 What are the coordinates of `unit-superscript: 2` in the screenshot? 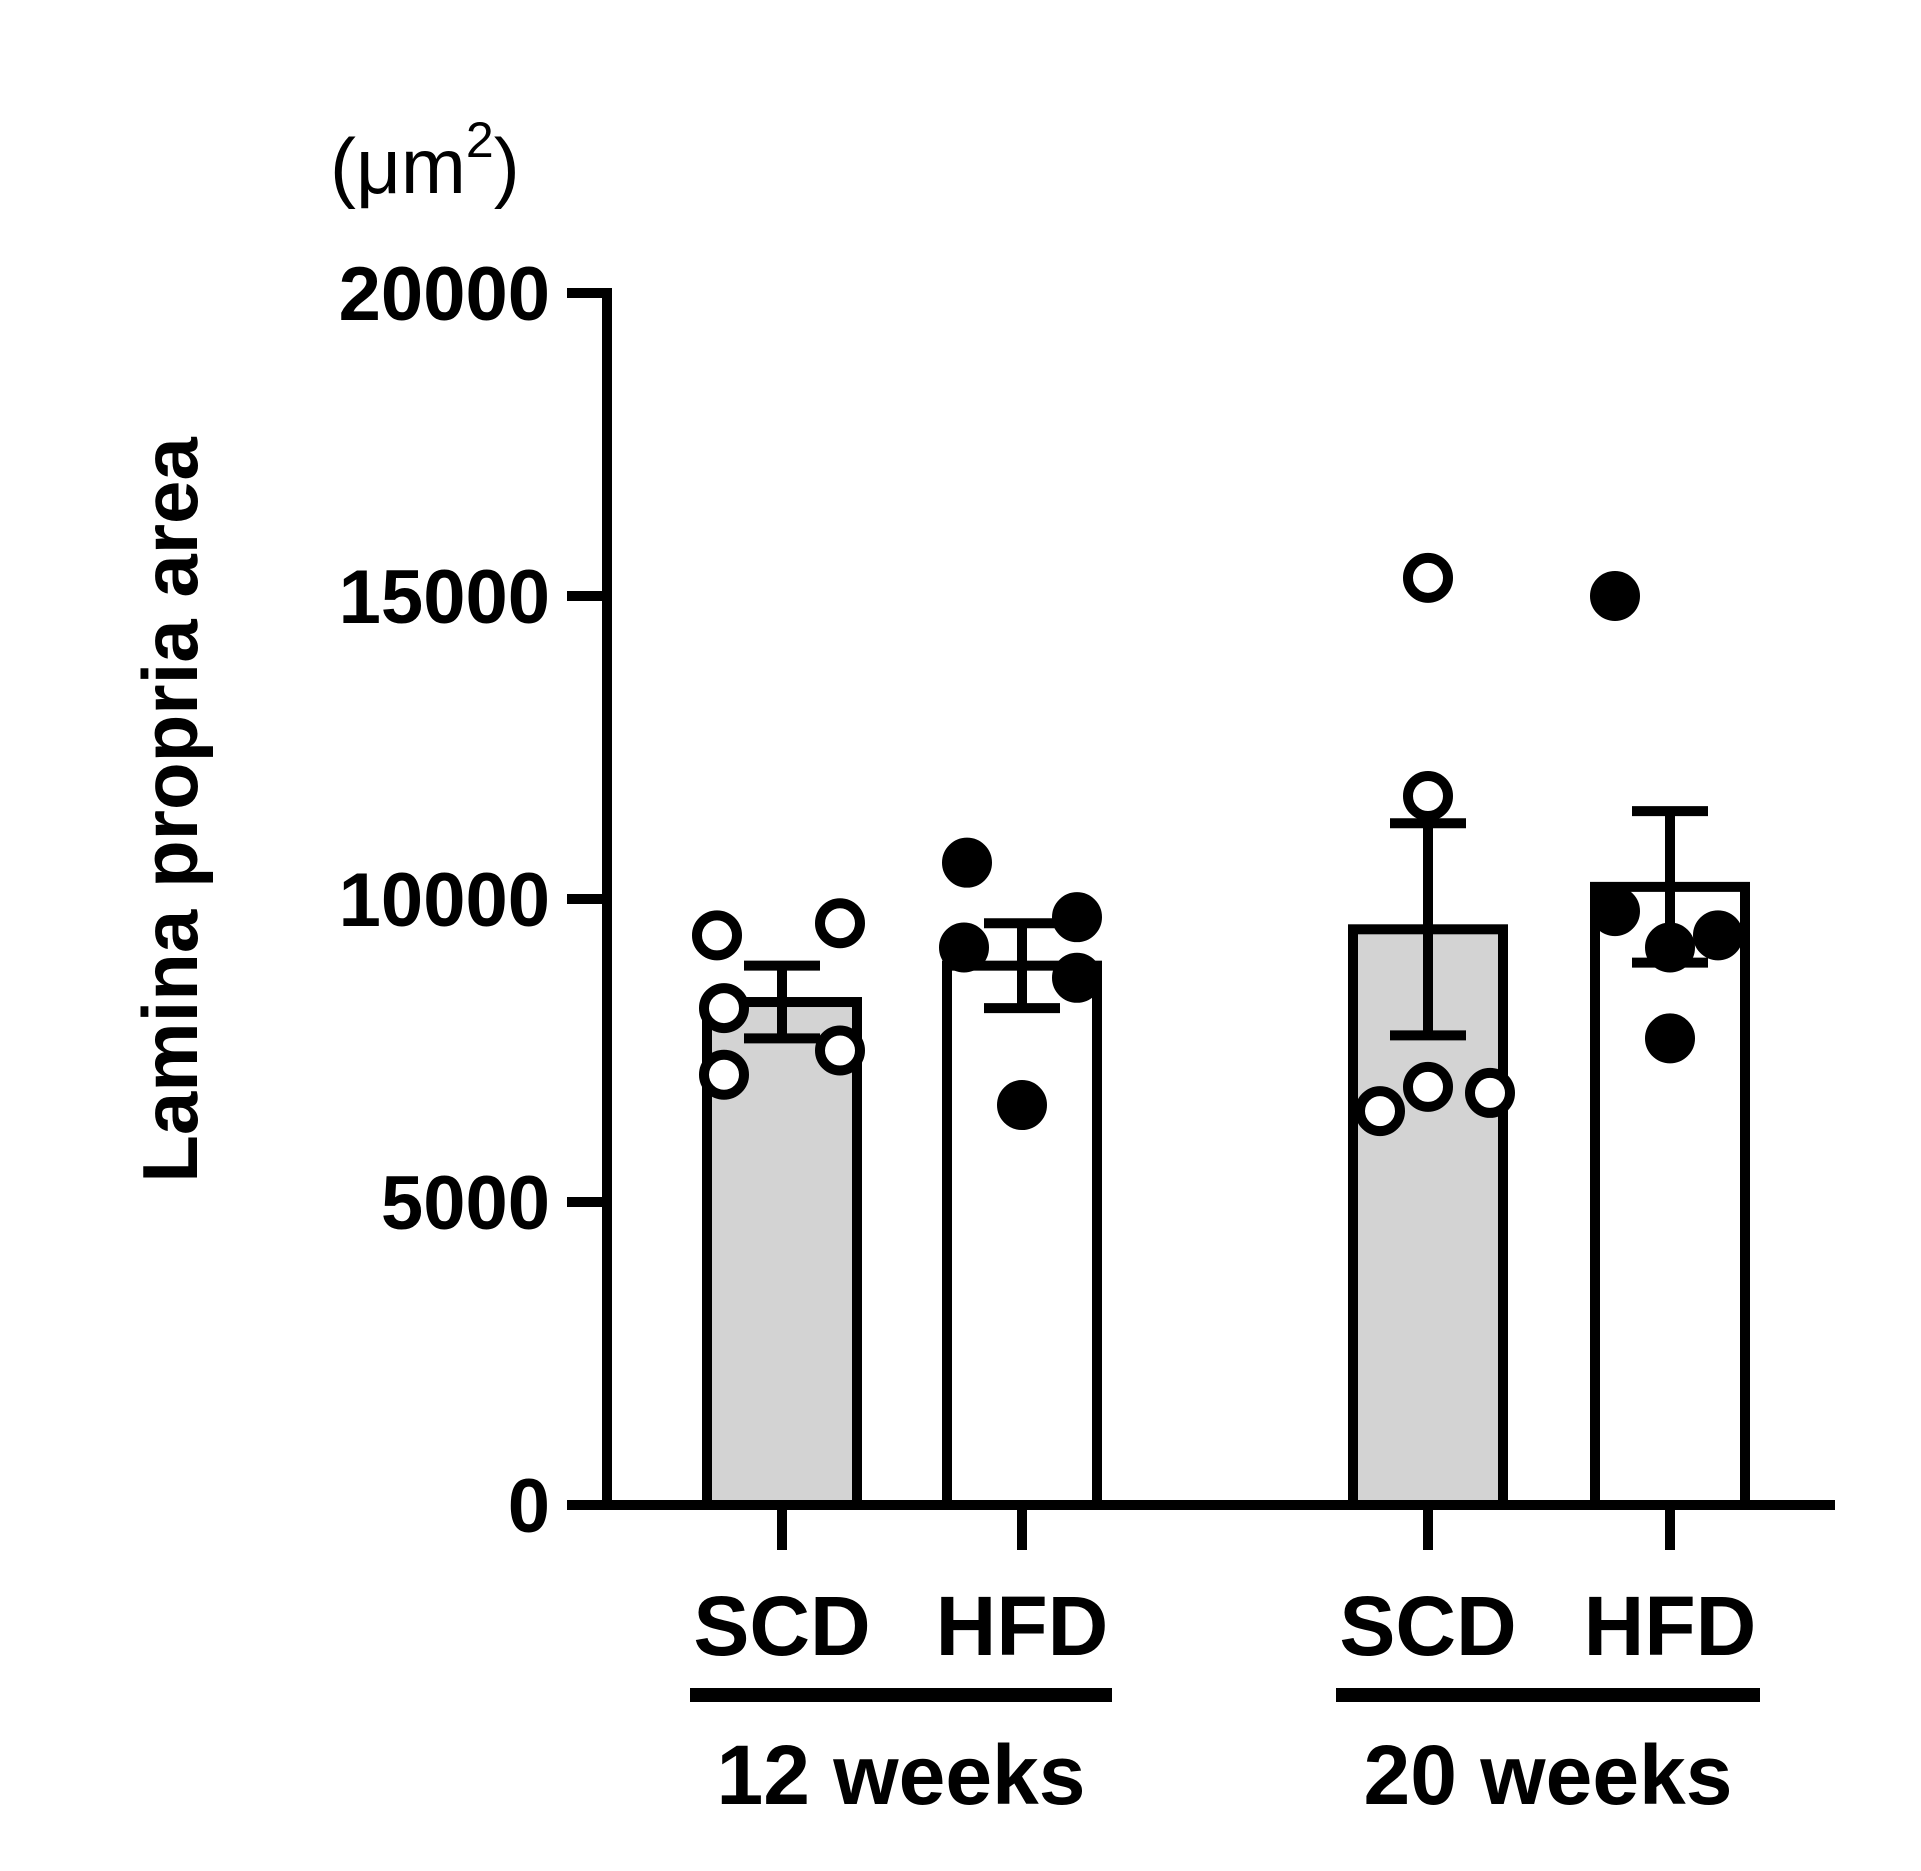 It's located at (480, 140).